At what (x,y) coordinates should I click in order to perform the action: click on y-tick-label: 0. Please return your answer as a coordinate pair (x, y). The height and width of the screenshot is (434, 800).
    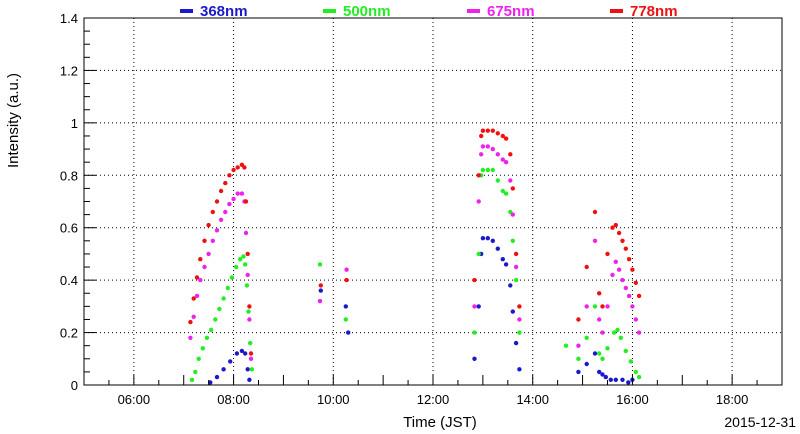
    Looking at the image, I should click on (74, 385).